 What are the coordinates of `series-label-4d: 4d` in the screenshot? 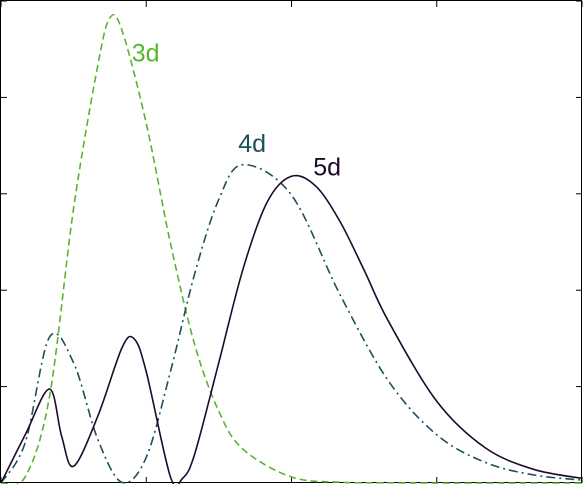 It's located at (252, 144).